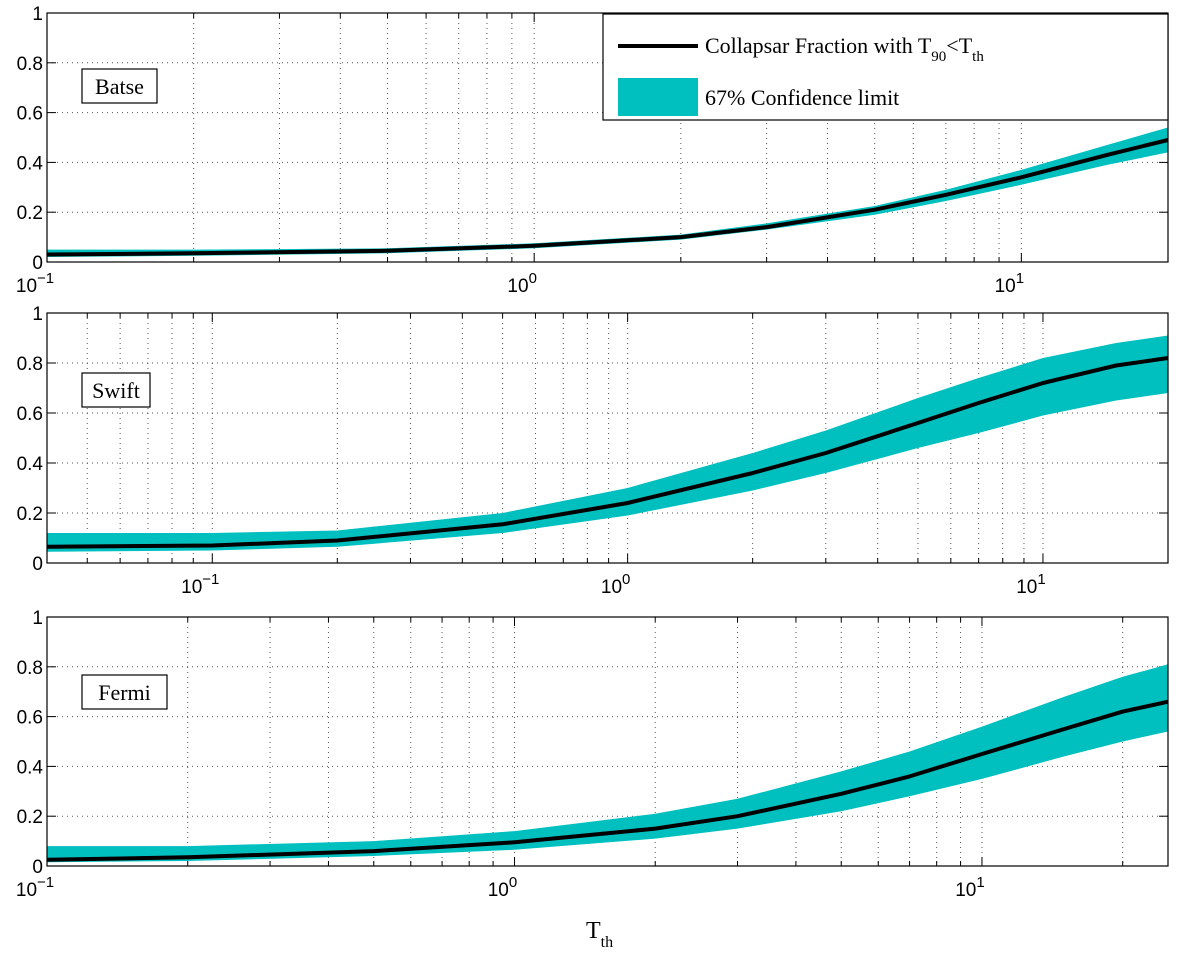 The width and height of the screenshot is (1179, 955). Describe the element at coordinates (802, 97) in the screenshot. I see `legend-band-label: 67% Confidence limit` at that location.